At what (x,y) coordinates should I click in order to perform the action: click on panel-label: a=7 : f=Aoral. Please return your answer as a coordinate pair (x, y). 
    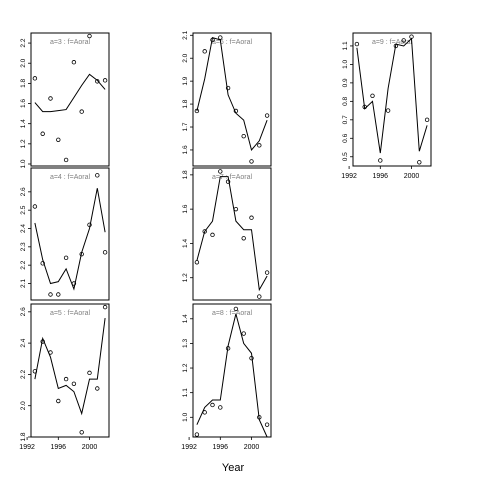
    Looking at the image, I should click on (232, 177).